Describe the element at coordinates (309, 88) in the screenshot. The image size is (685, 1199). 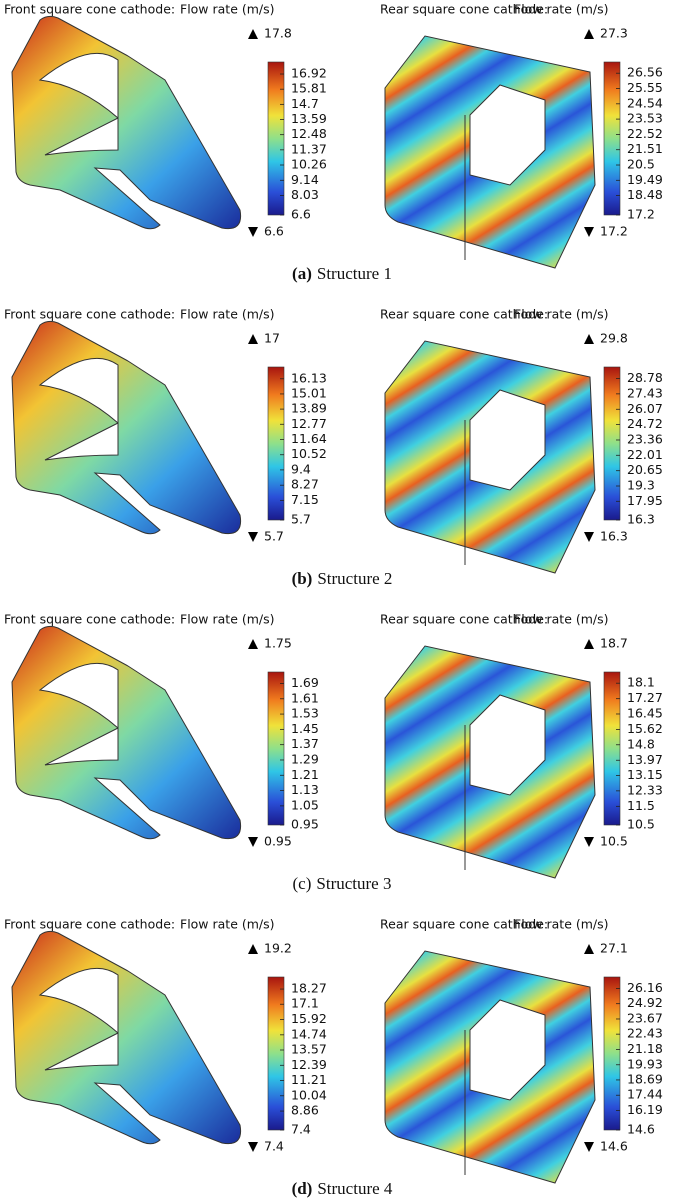
I see `colorbar-tick-label: 15.81` at that location.